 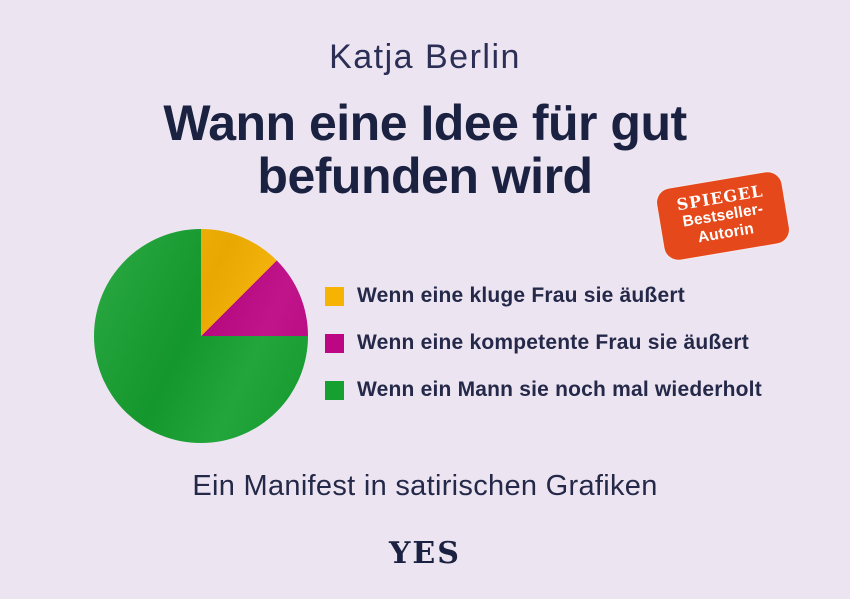 I want to click on legend-label: Wenn eine kluge Frau sie äußert, so click(x=521, y=295).